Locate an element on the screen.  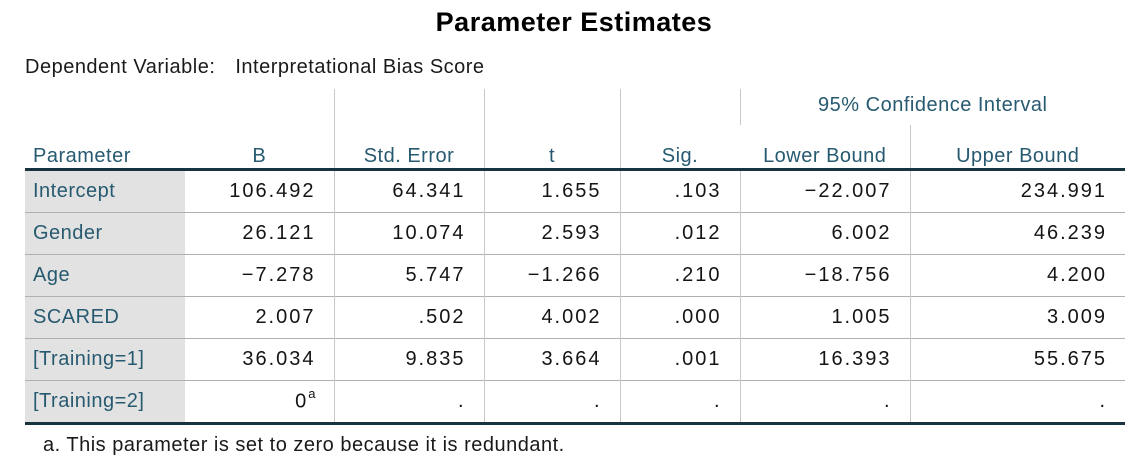
table-row: Age −7.278 5.747 −1.266.210 −18.756 4.200 is located at coordinates (575, 275).